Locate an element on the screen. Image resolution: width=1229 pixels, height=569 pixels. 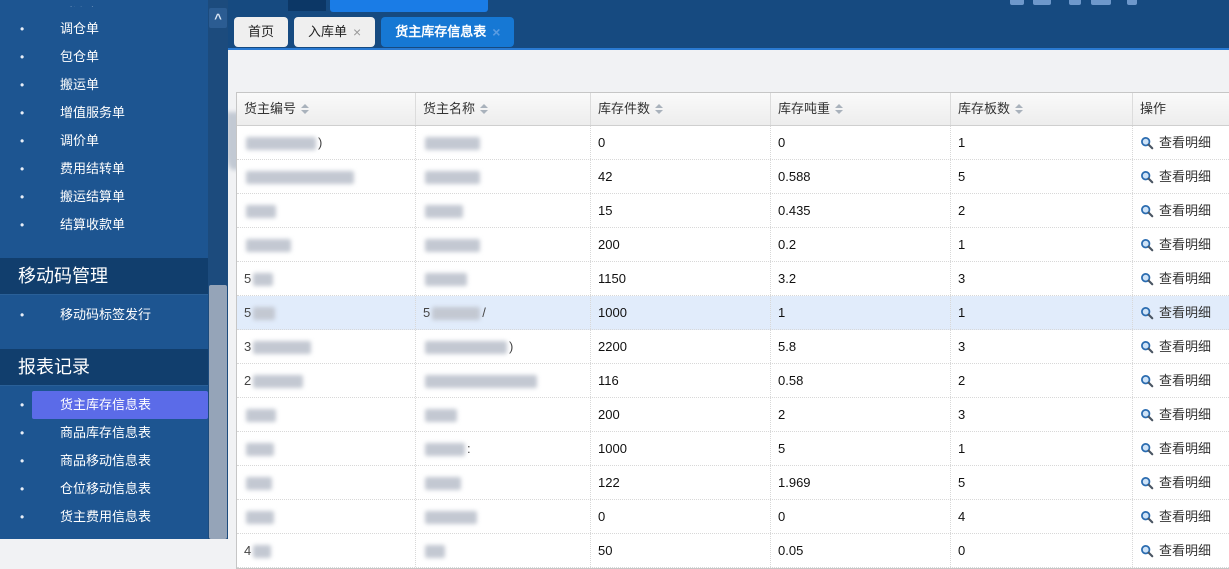
sidebar-item: • 移动码标签发行 is located at coordinates (104, 315).